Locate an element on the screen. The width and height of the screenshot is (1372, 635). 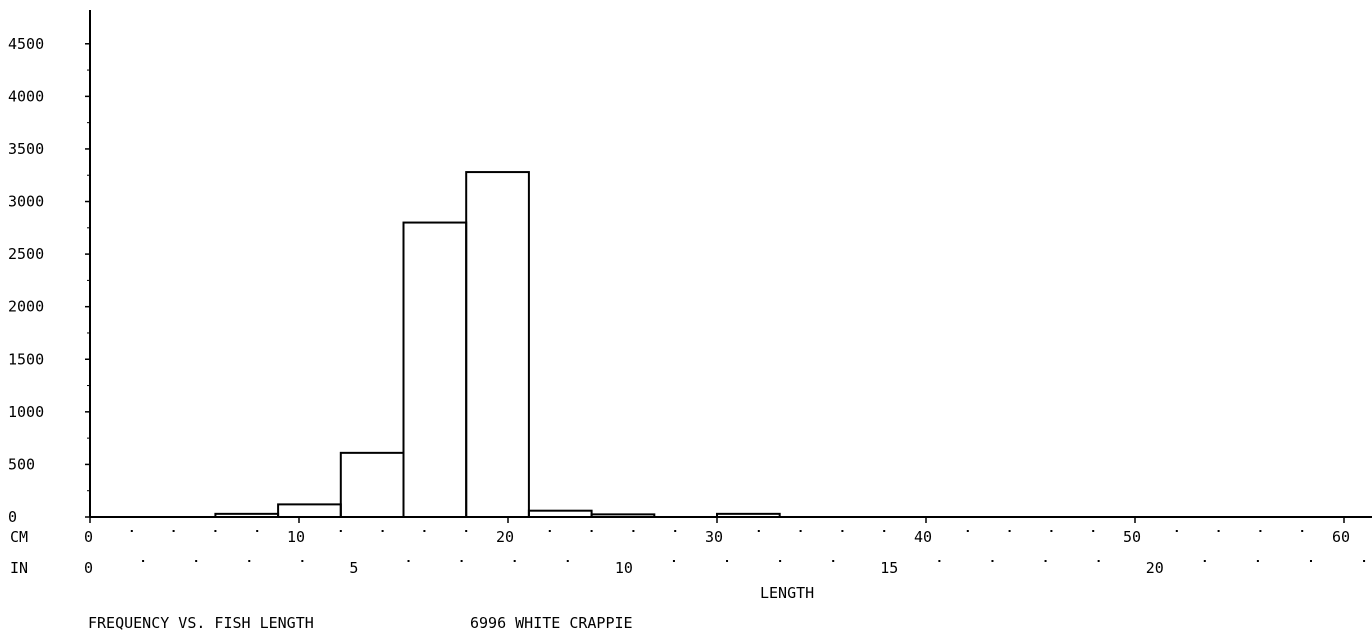
in-axis-ticks: 0 5 10 15 20 is located at coordinates (725, 568).